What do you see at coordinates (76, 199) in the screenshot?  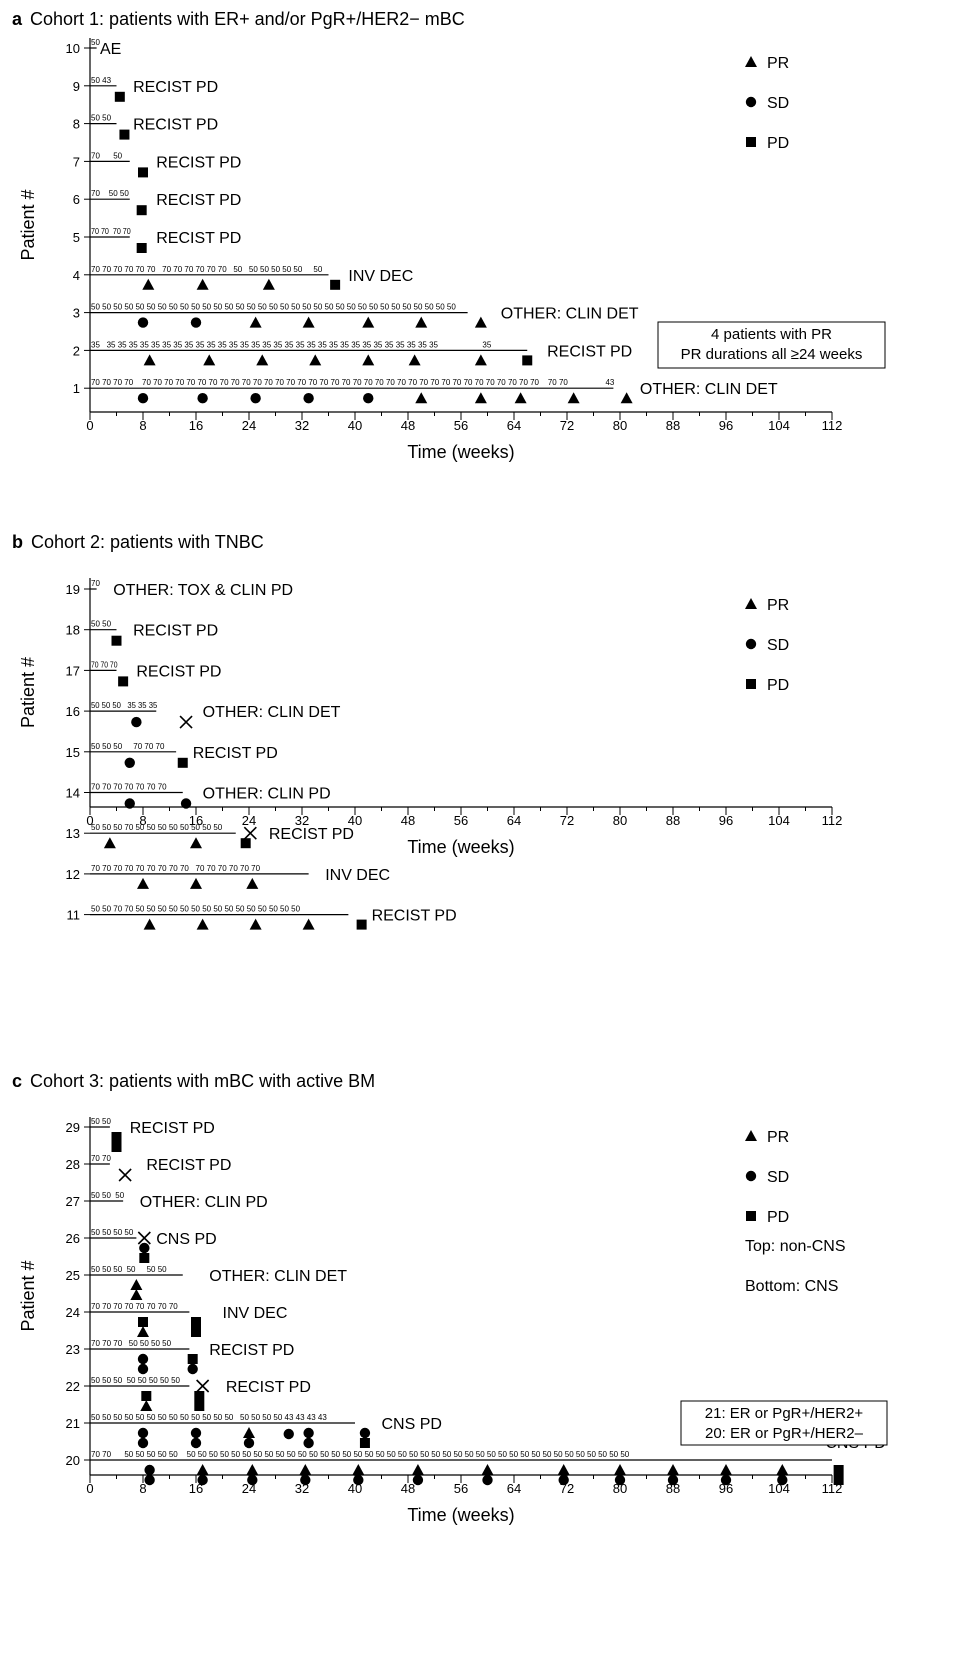 I see `y-tick-label: 6` at bounding box center [76, 199].